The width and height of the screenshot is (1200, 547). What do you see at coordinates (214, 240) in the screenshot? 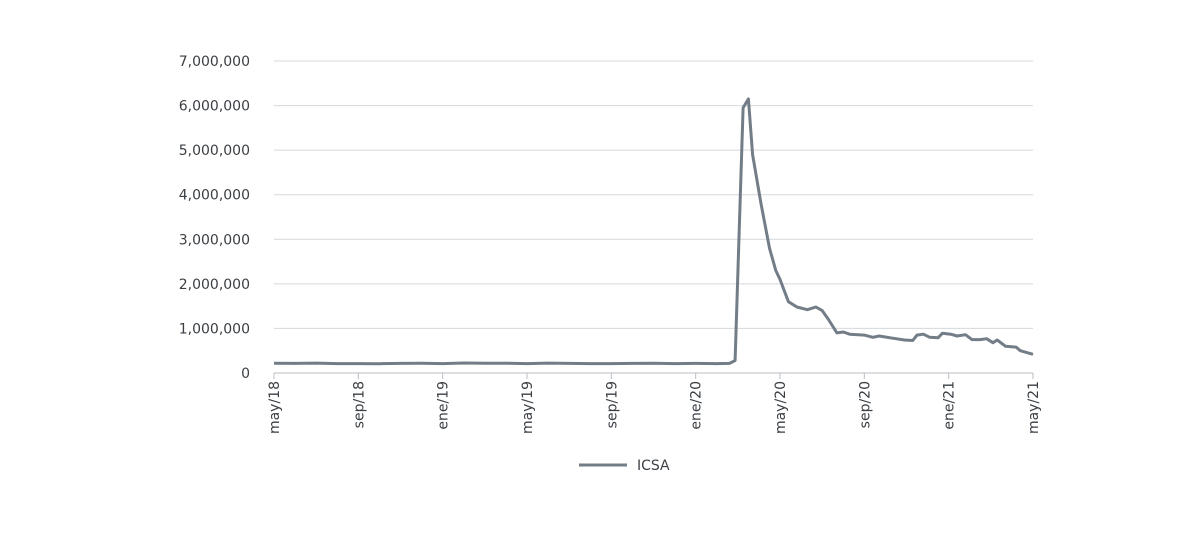
I see `y-tick-label: 3,000,000` at bounding box center [214, 240].